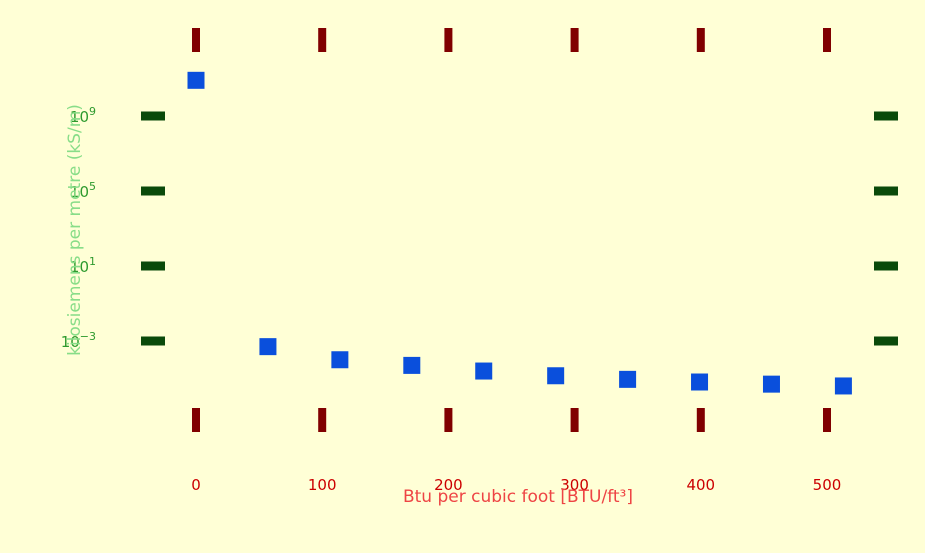  I want to click on x-tick-marks-top, so click(511, 40).